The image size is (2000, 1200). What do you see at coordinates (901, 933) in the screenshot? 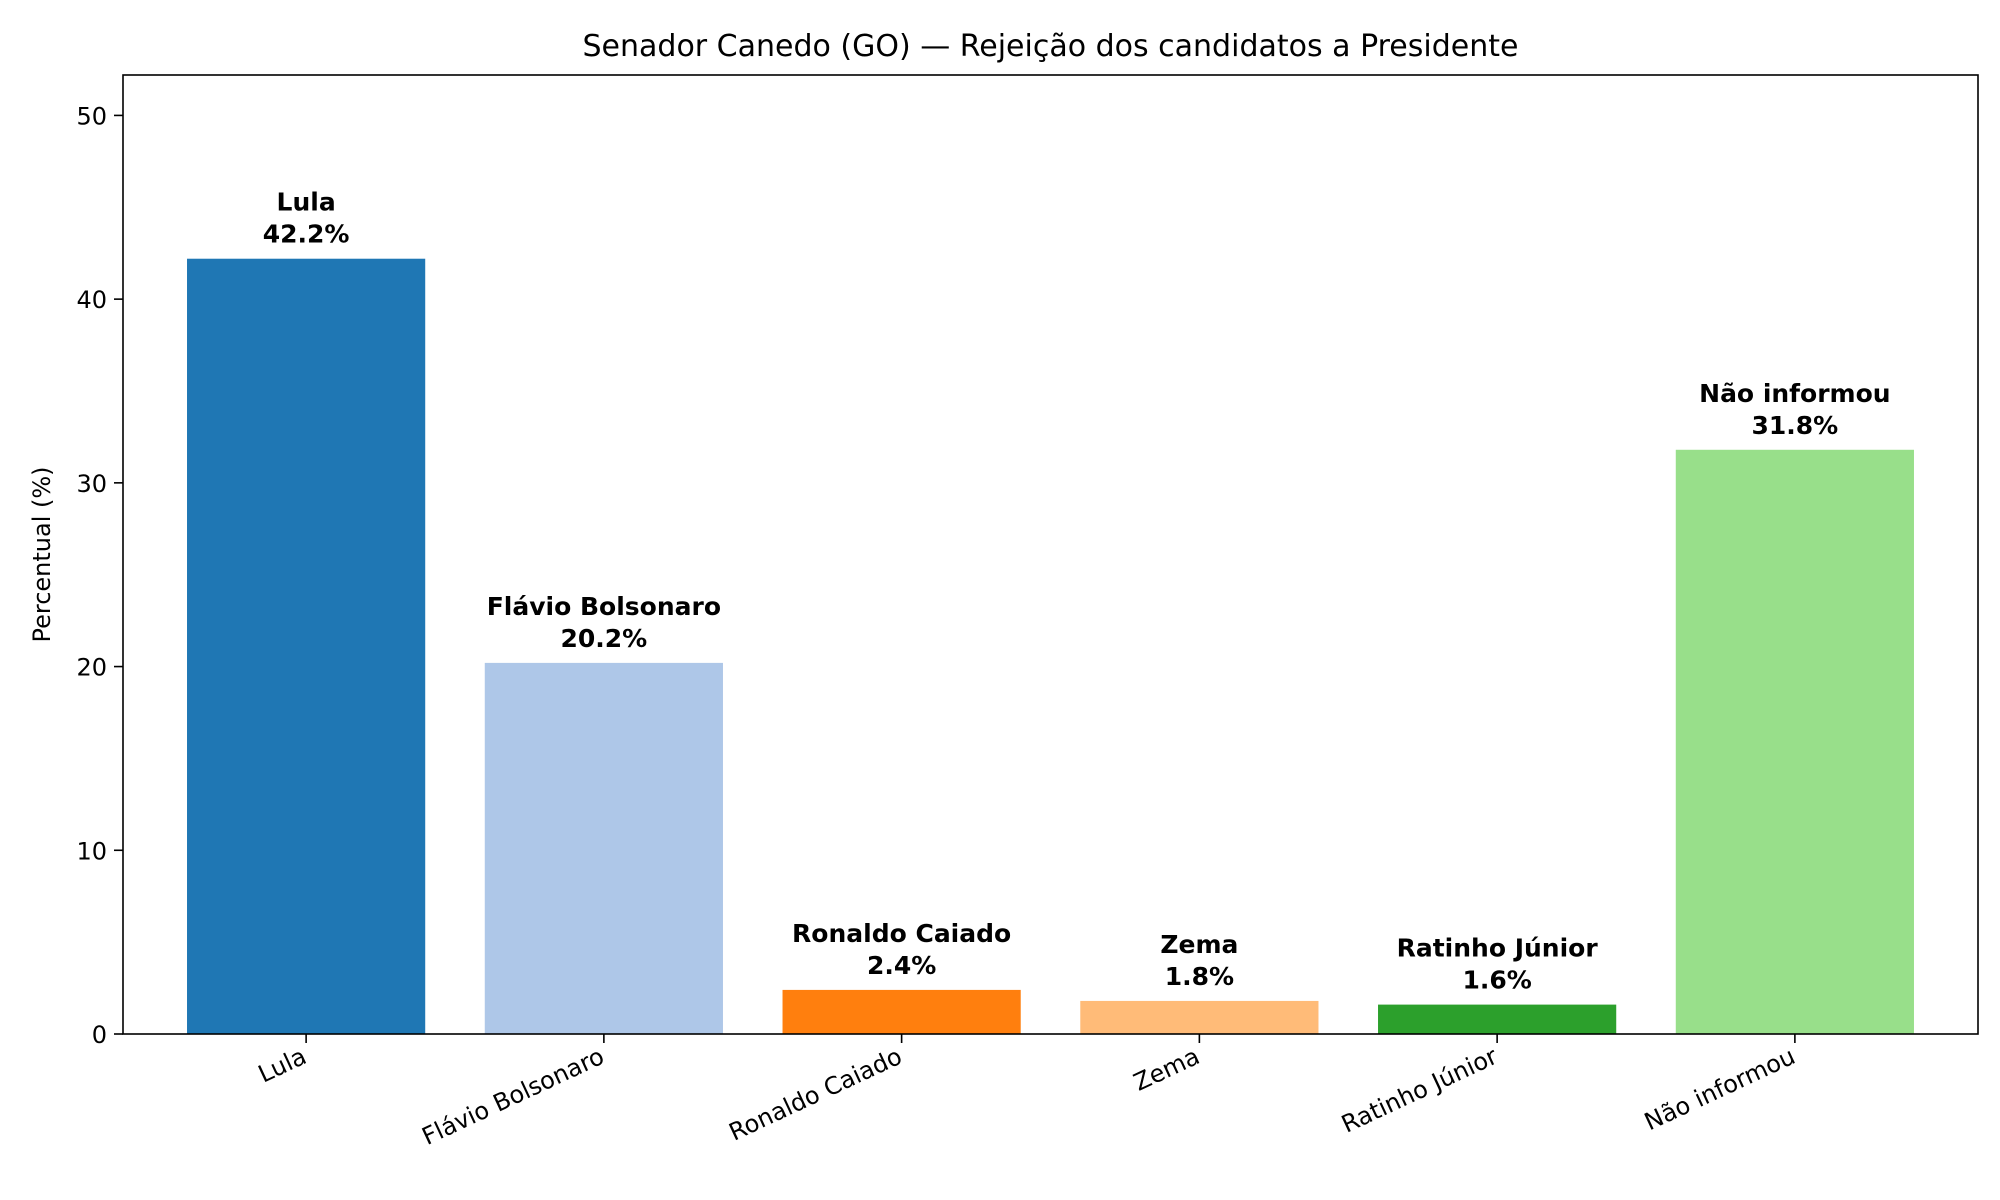
I see `bar-label-name-2: Ronaldo Caiado` at bounding box center [901, 933].